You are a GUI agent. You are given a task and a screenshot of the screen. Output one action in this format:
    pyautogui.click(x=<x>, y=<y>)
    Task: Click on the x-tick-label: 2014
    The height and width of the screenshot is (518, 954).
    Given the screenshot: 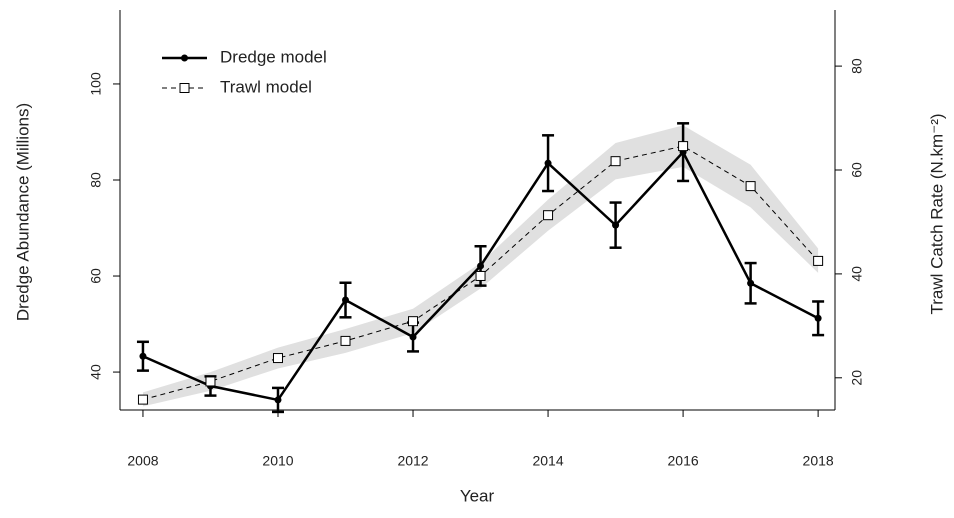 What is the action you would take?
    pyautogui.click(x=547, y=461)
    